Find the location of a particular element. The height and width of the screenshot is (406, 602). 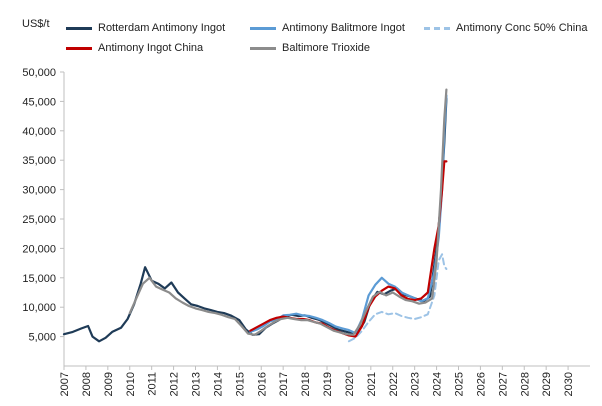

legend-label: Rotterdam Antimony Ingot is located at coordinates (162, 28).